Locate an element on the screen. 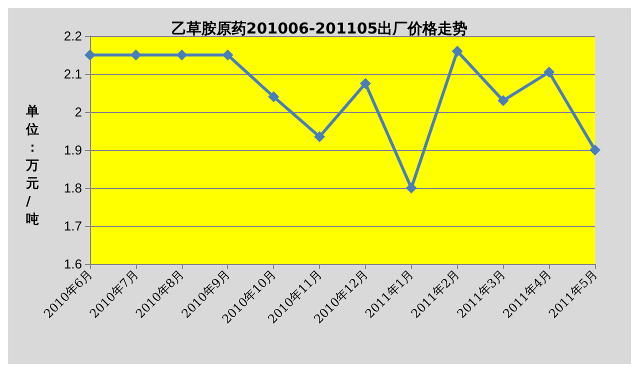  y-tick-label: 1.6 is located at coordinates (73, 264).